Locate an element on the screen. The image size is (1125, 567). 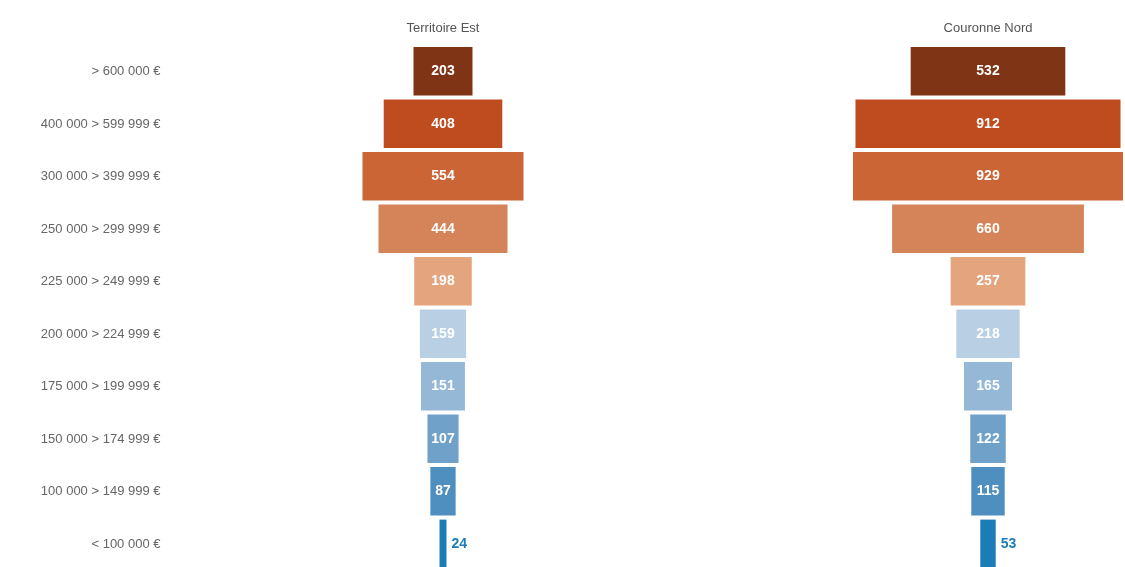
data-label: 929 is located at coordinates (988, 175).